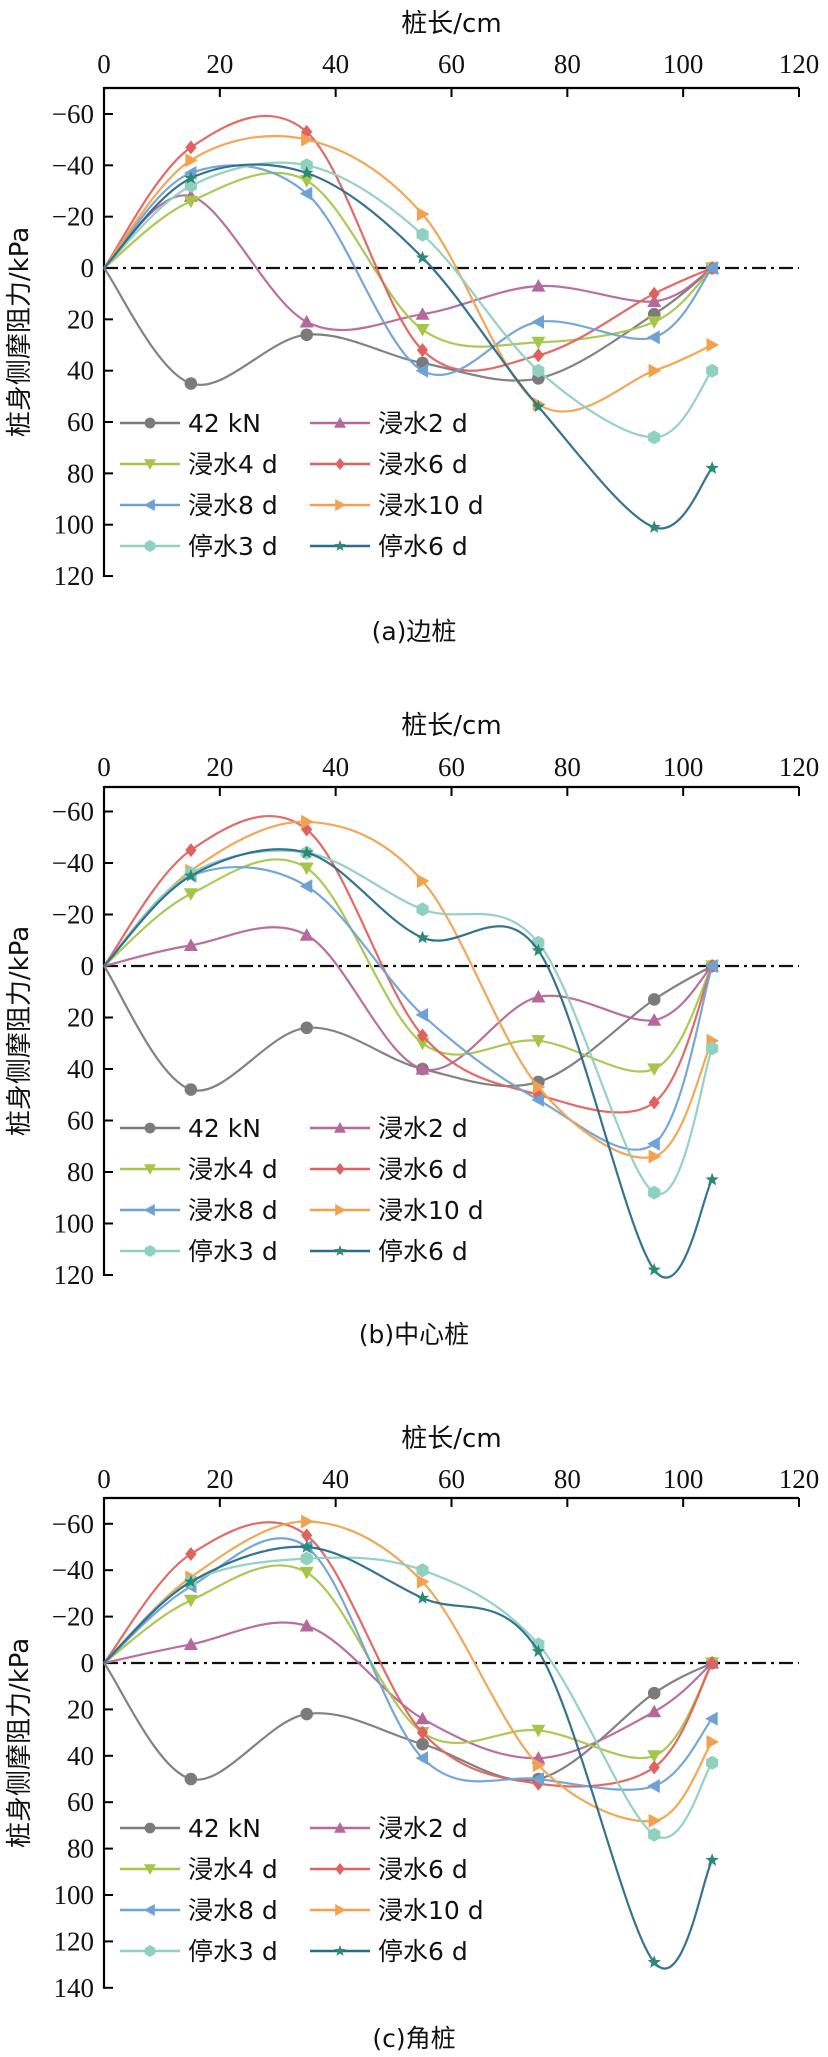 The width and height of the screenshot is (828, 2057). Describe the element at coordinates (431, 1910) in the screenshot. I see `legend-label: 浸水10 d` at that location.